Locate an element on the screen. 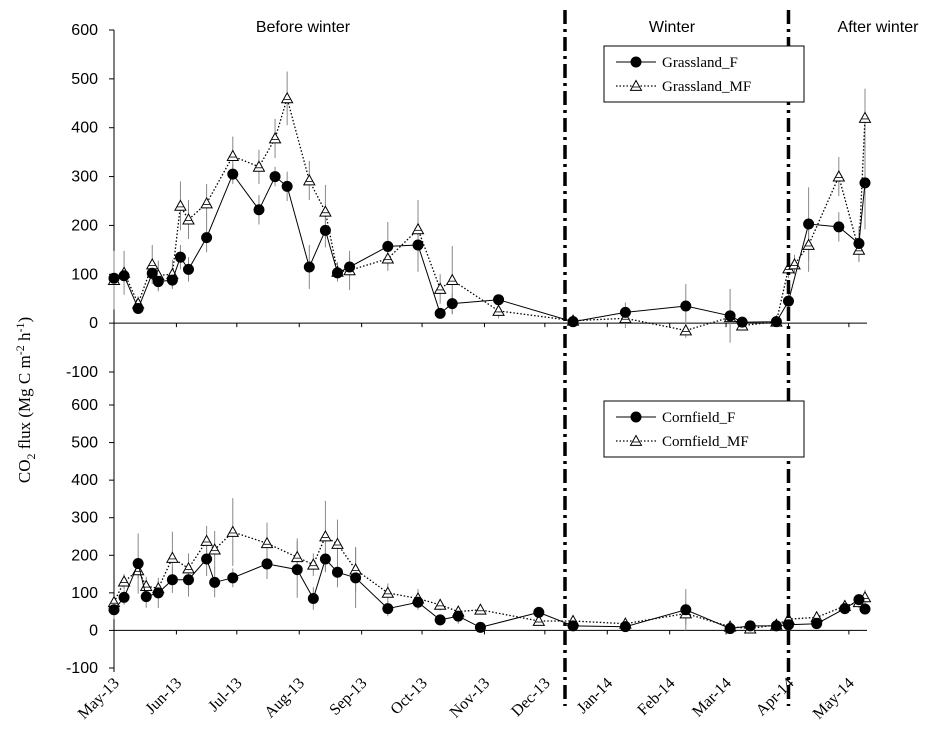 The image size is (929, 738). x-tick-label: Jun-13 is located at coordinates (163, 696).